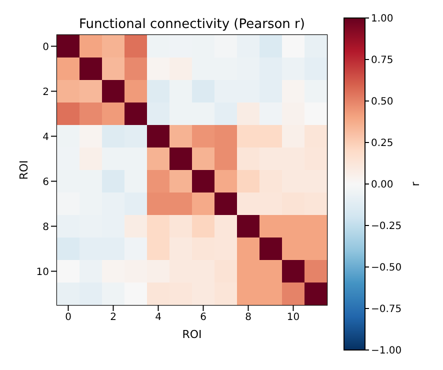 This screenshot has width=443, height=370. Describe the element at coordinates (45, 182) in the screenshot. I see `y-tick-label: 6` at that location.